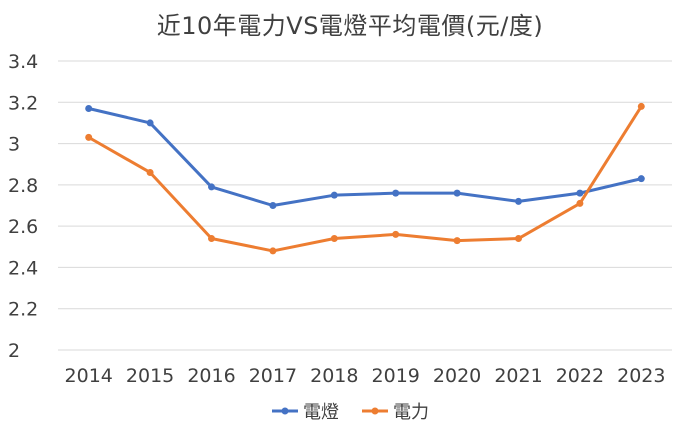  What do you see at coordinates (211, 376) in the screenshot?
I see `x-tick-label: 2016` at bounding box center [211, 376].